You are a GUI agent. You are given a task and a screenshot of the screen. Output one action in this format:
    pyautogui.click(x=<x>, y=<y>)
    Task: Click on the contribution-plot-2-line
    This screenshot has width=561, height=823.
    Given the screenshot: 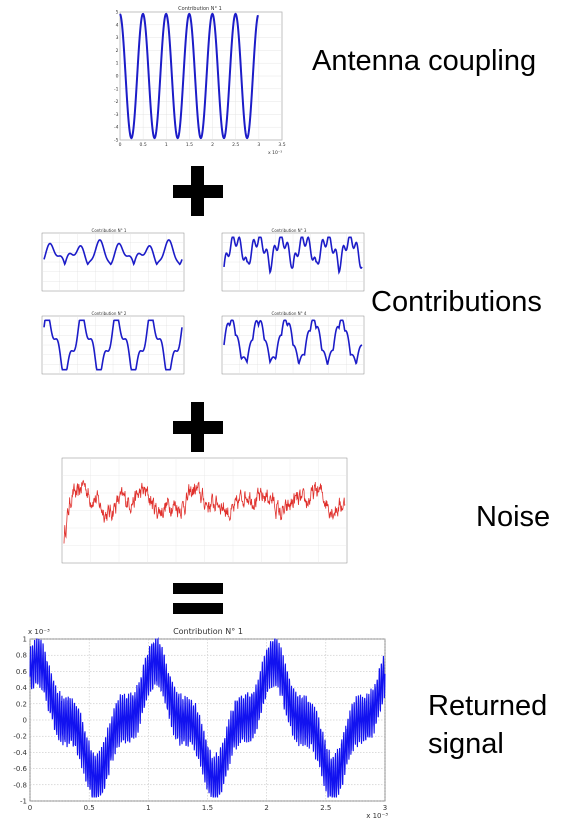 What is the action you would take?
    pyautogui.click(x=113, y=345)
    